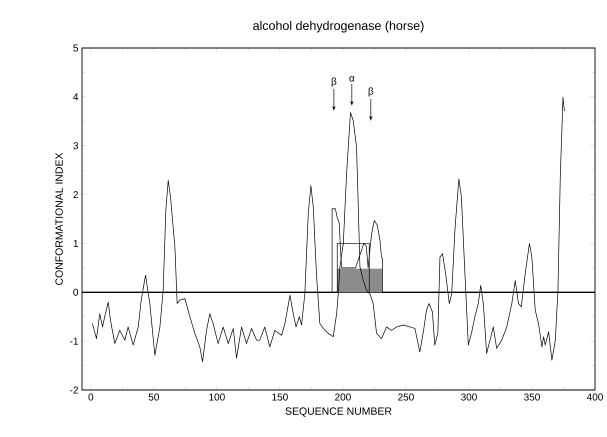  I want to click on y-tick-label: -1, so click(74, 341).